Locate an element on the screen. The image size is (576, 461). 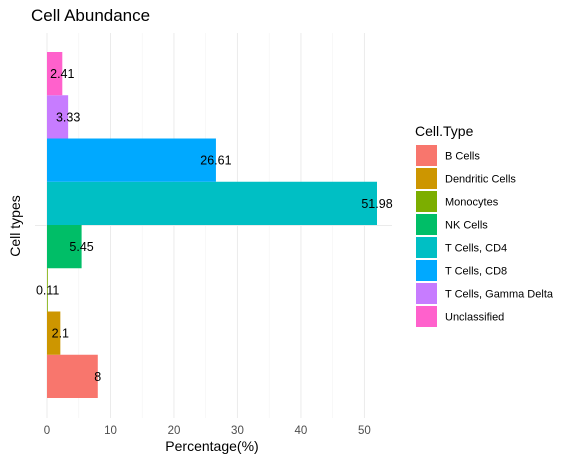
data-label: 8 is located at coordinates (97, 377).